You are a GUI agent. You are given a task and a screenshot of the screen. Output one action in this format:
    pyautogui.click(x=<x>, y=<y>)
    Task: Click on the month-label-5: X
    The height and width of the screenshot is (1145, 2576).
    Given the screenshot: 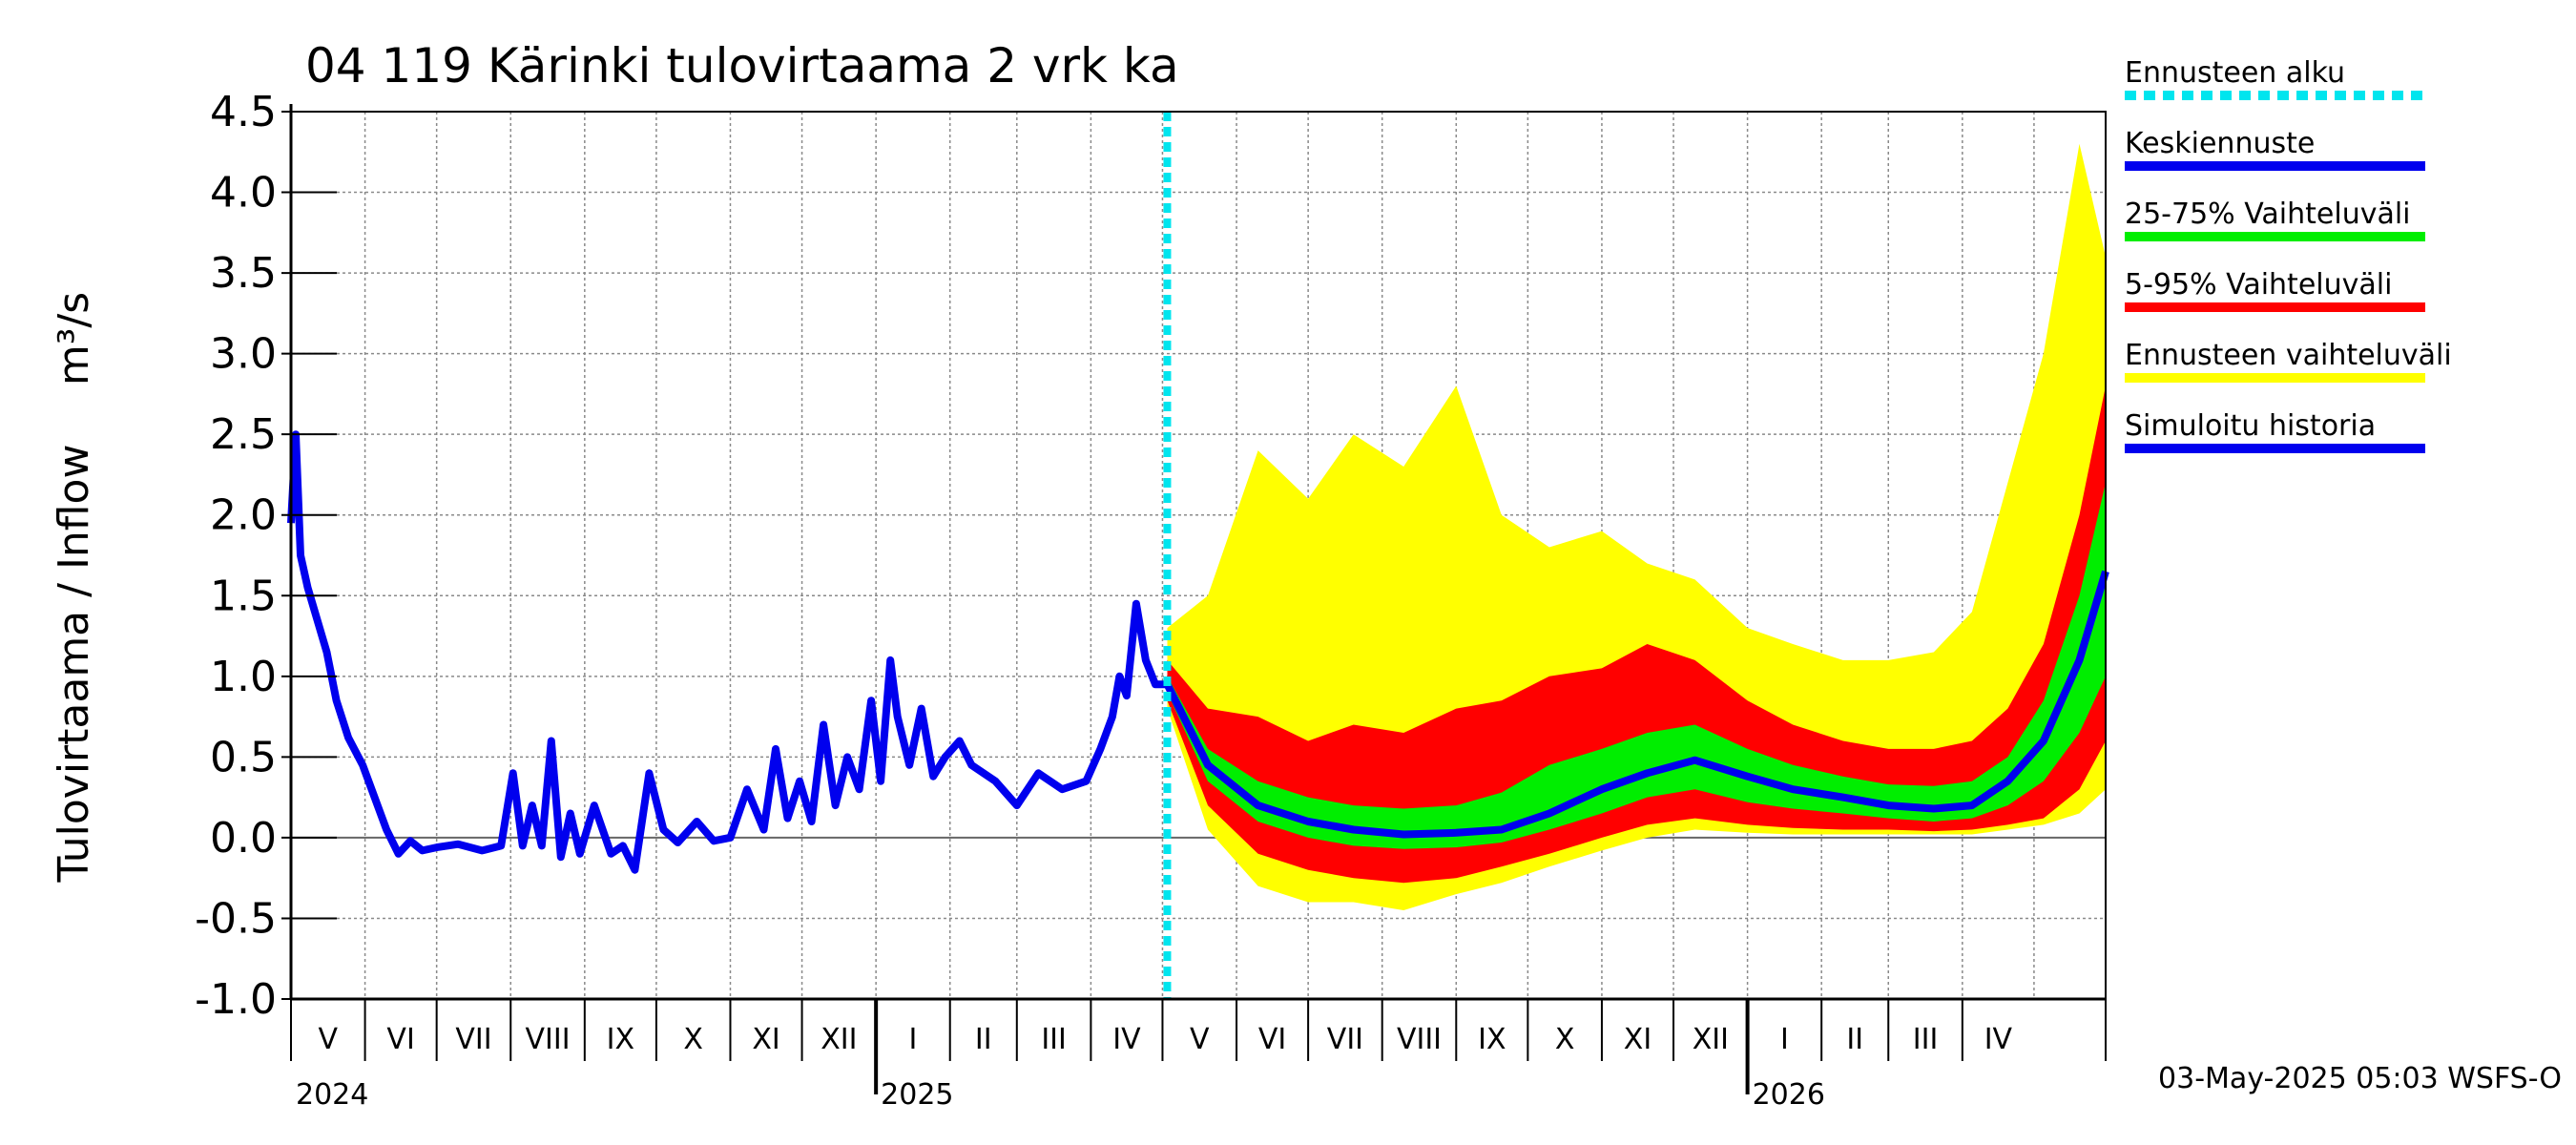 What is the action you would take?
    pyautogui.click(x=693, y=1039)
    